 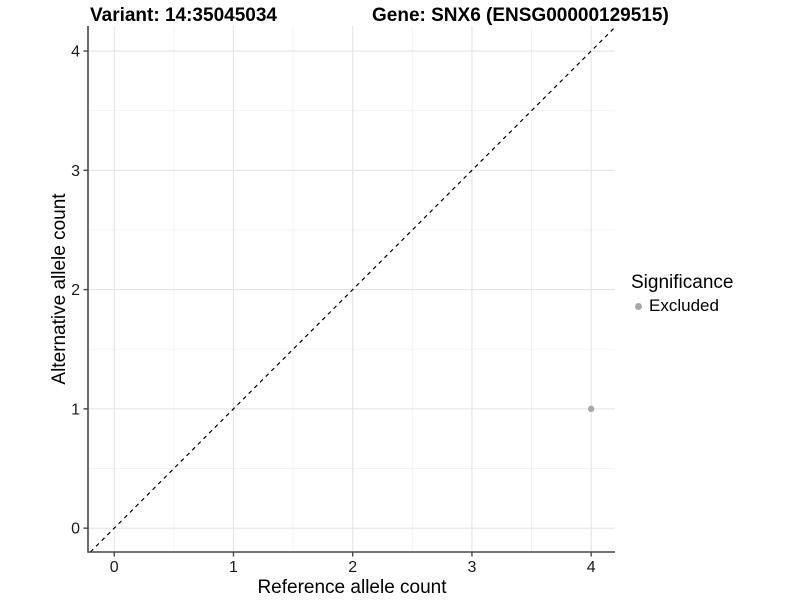 What do you see at coordinates (114, 567) in the screenshot?
I see `x-tick-label: 0` at bounding box center [114, 567].